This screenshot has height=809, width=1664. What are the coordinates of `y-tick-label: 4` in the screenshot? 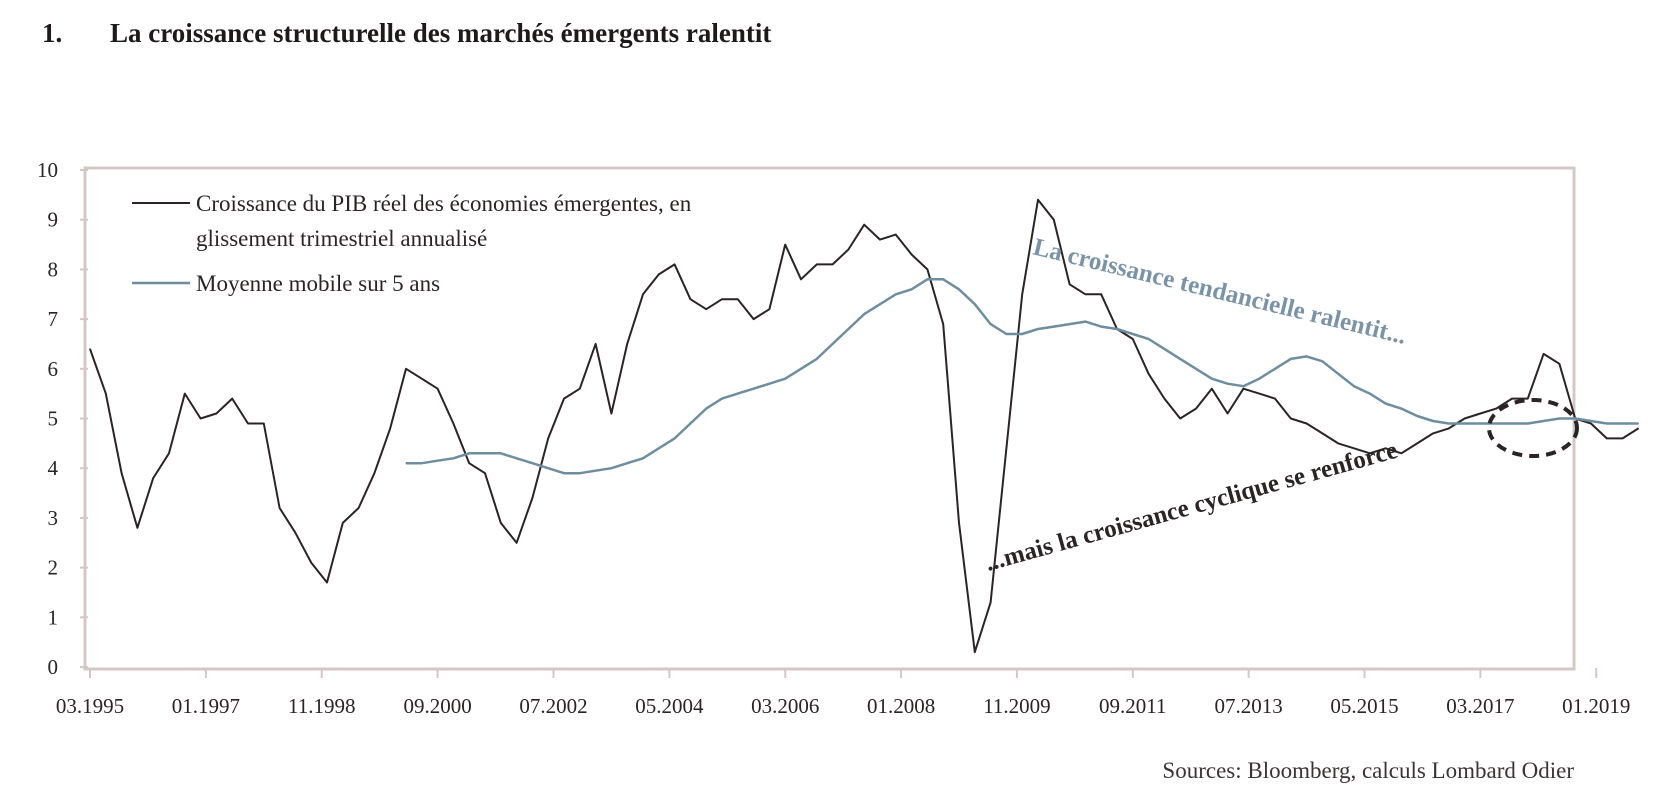 It's located at (53, 468).